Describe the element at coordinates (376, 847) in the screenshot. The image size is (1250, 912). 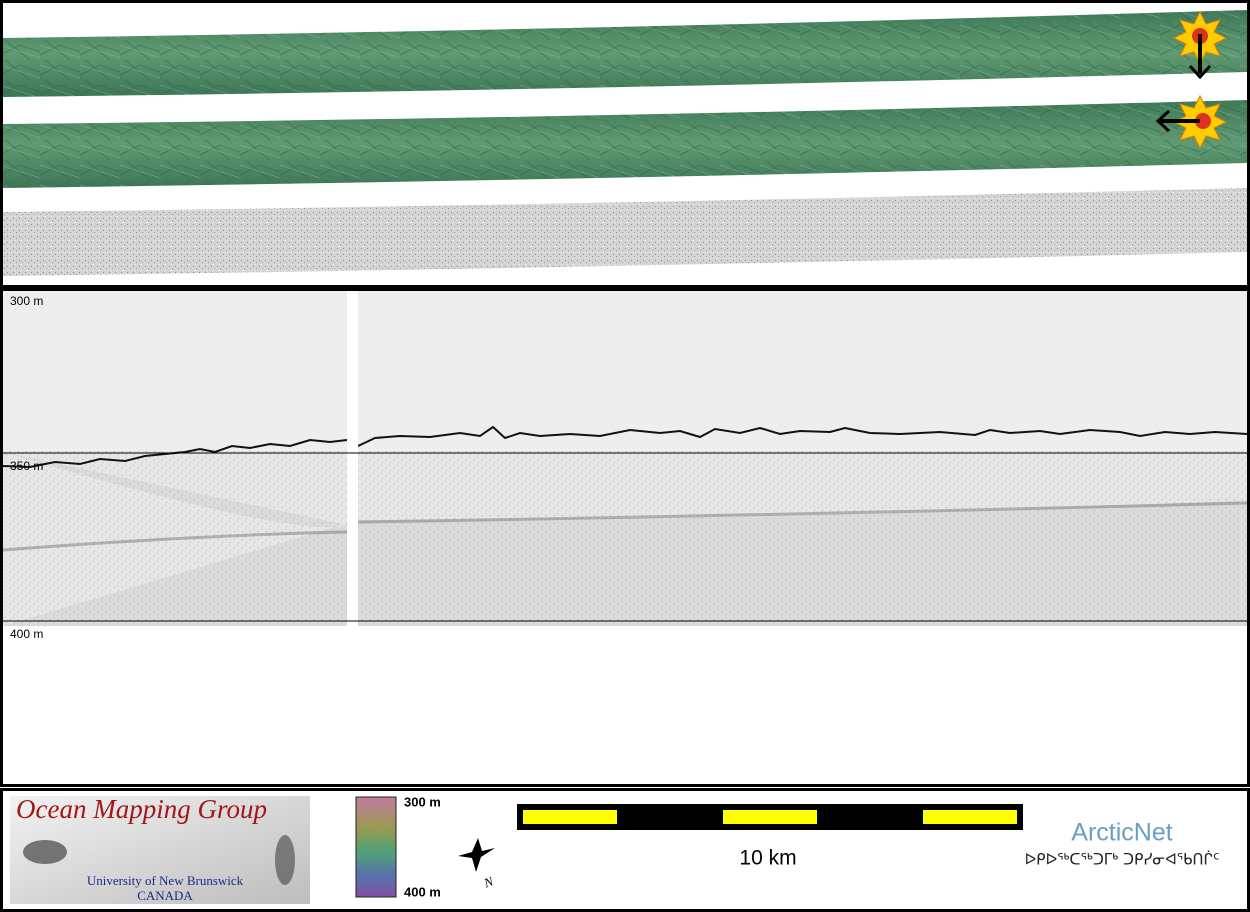
I see `colorbar` at that location.